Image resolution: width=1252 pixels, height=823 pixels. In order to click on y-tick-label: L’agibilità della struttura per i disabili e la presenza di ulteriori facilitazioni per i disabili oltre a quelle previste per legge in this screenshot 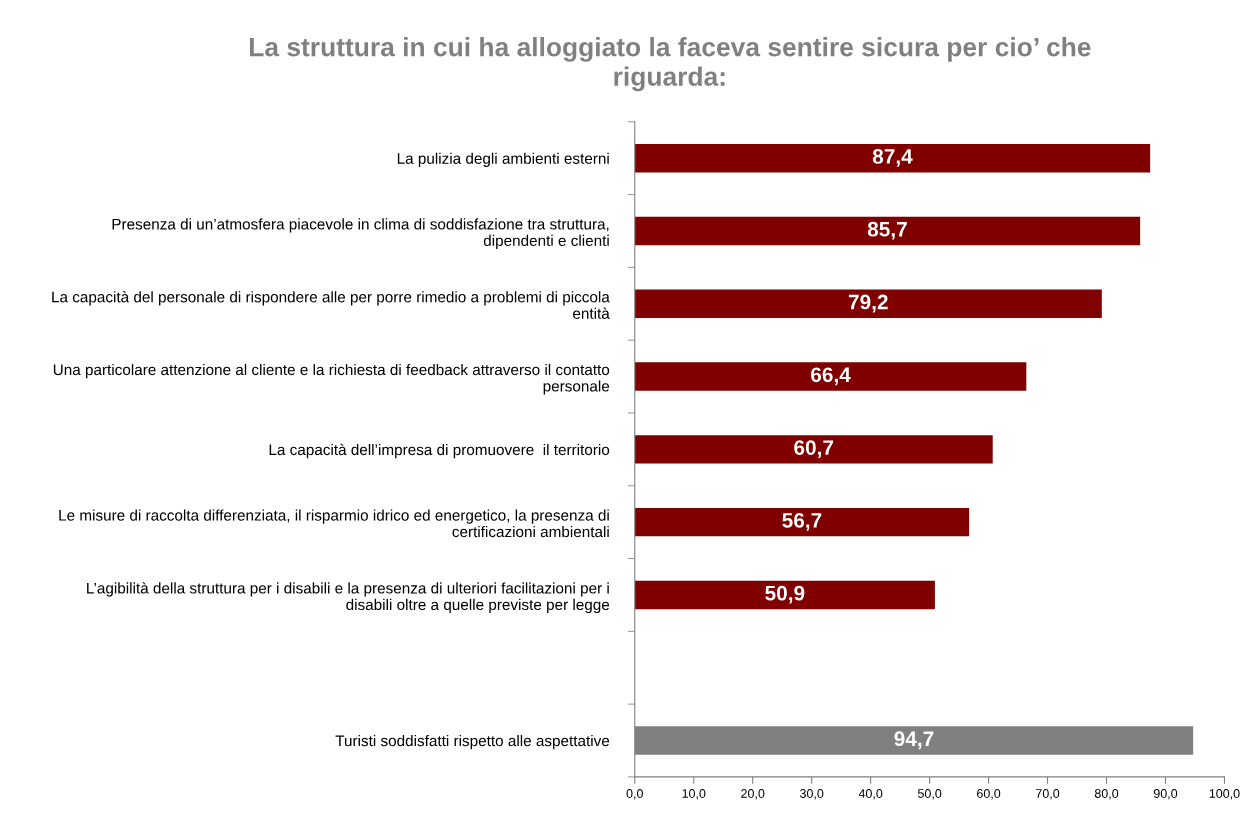, I will do `click(348, 598)`.